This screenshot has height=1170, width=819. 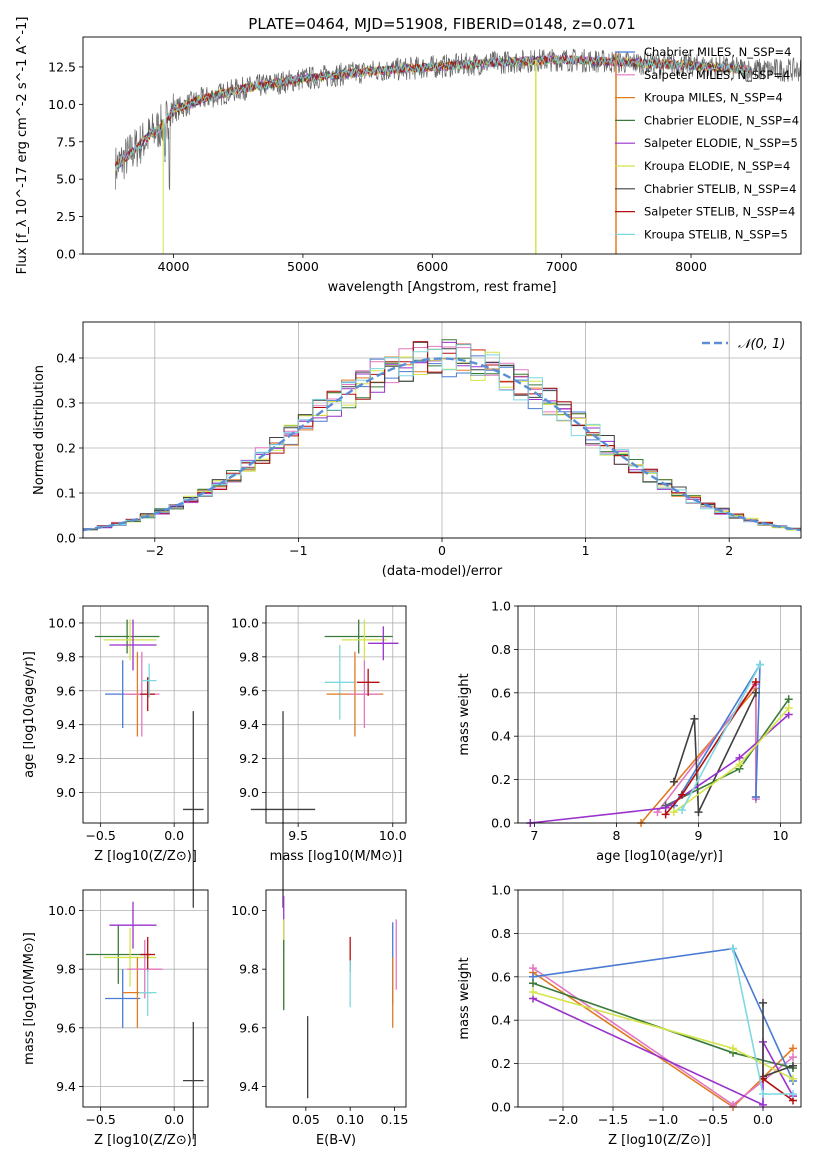 What do you see at coordinates (66, 141) in the screenshot?
I see `y-tick-label: 7.5` at bounding box center [66, 141].